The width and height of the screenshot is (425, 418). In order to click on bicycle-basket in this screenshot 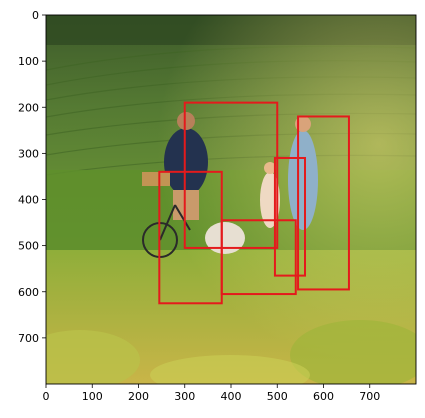, I will do `click(156, 179)`.